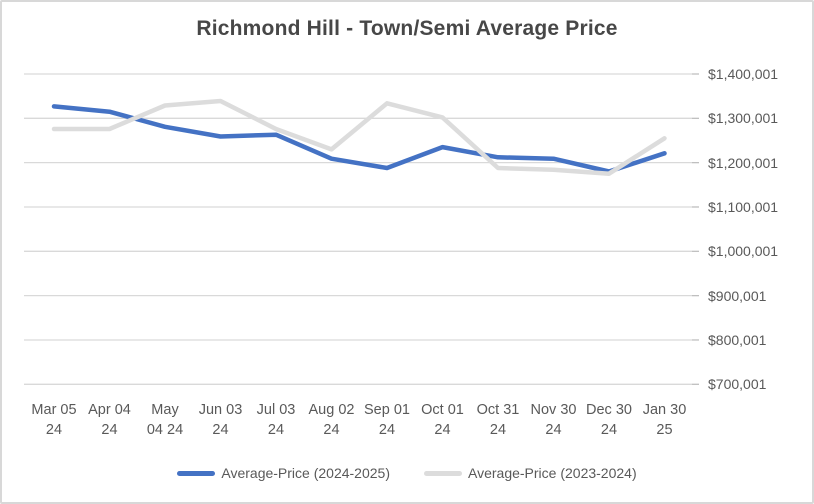  Describe the element at coordinates (553, 420) in the screenshot. I see `x-axis-tick-label: Nov 30 24` at that location.